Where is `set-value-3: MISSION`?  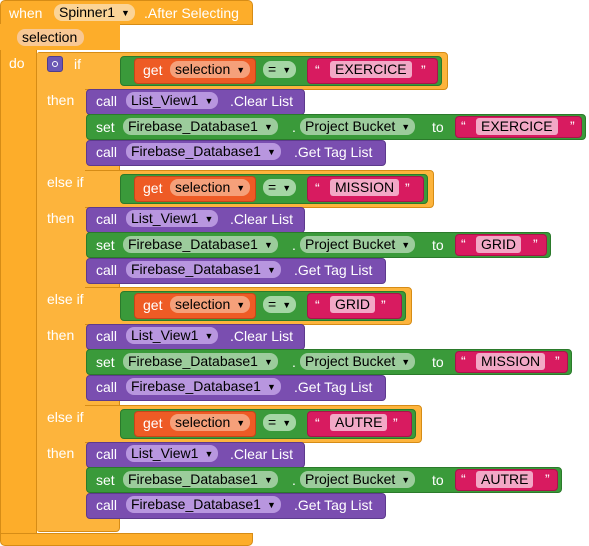
set-value-3: MISSION is located at coordinates (511, 361).